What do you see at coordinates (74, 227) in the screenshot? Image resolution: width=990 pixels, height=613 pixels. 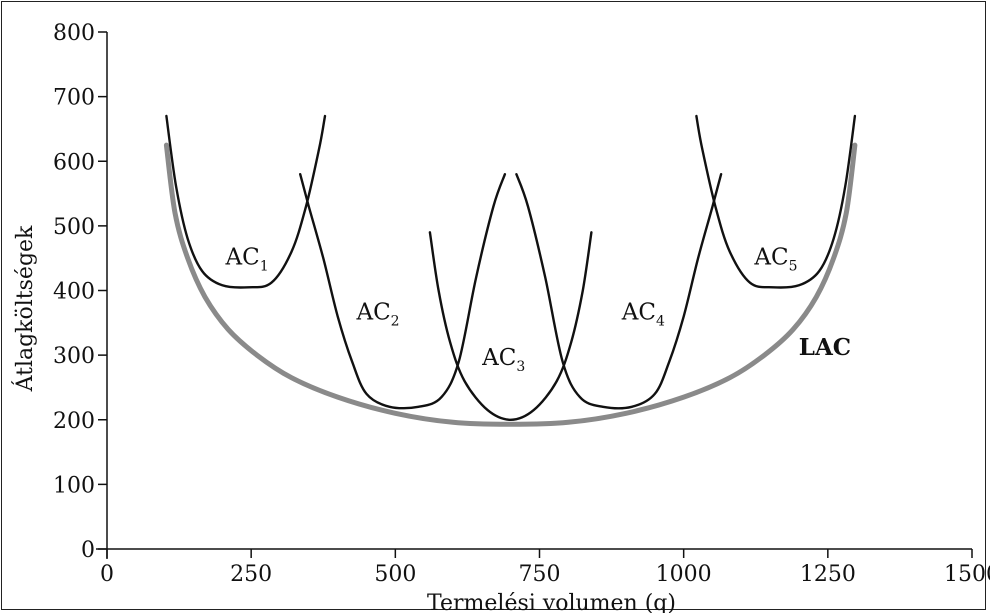 I see `y-tick-label: 500` at bounding box center [74, 227].